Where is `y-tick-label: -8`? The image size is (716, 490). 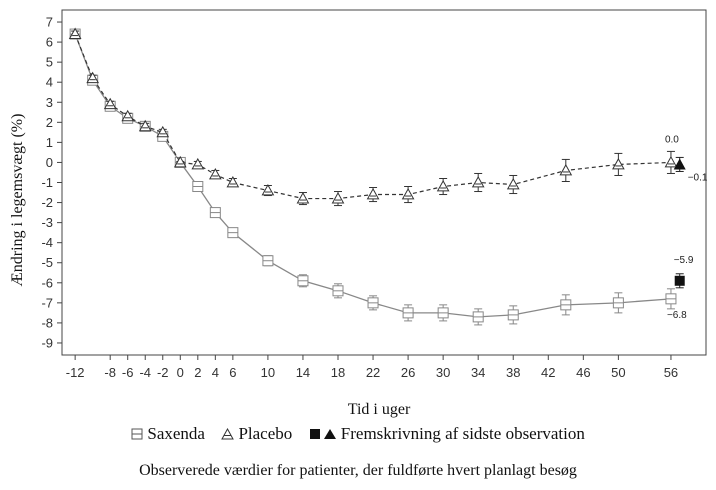
y-tick-label: -8 is located at coordinates (47, 322).